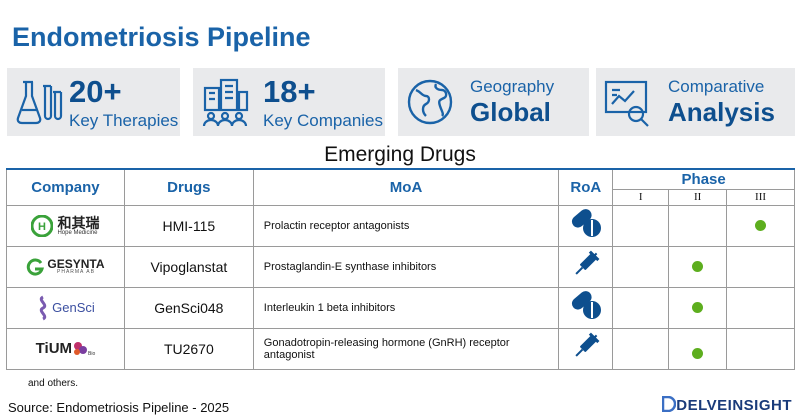 This screenshot has width=800, height=420. What do you see at coordinates (734, 405) in the screenshot?
I see `brand-name: DELVEINSIGHT` at bounding box center [734, 405].